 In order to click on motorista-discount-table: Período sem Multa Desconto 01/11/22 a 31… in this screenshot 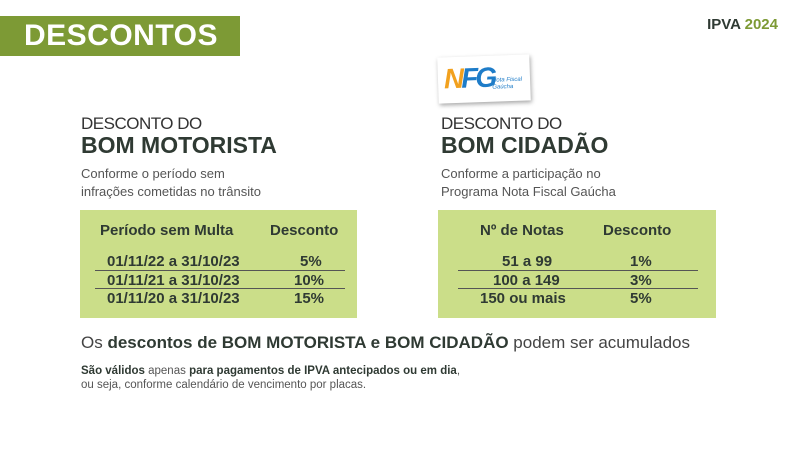, I will do `click(218, 264)`.